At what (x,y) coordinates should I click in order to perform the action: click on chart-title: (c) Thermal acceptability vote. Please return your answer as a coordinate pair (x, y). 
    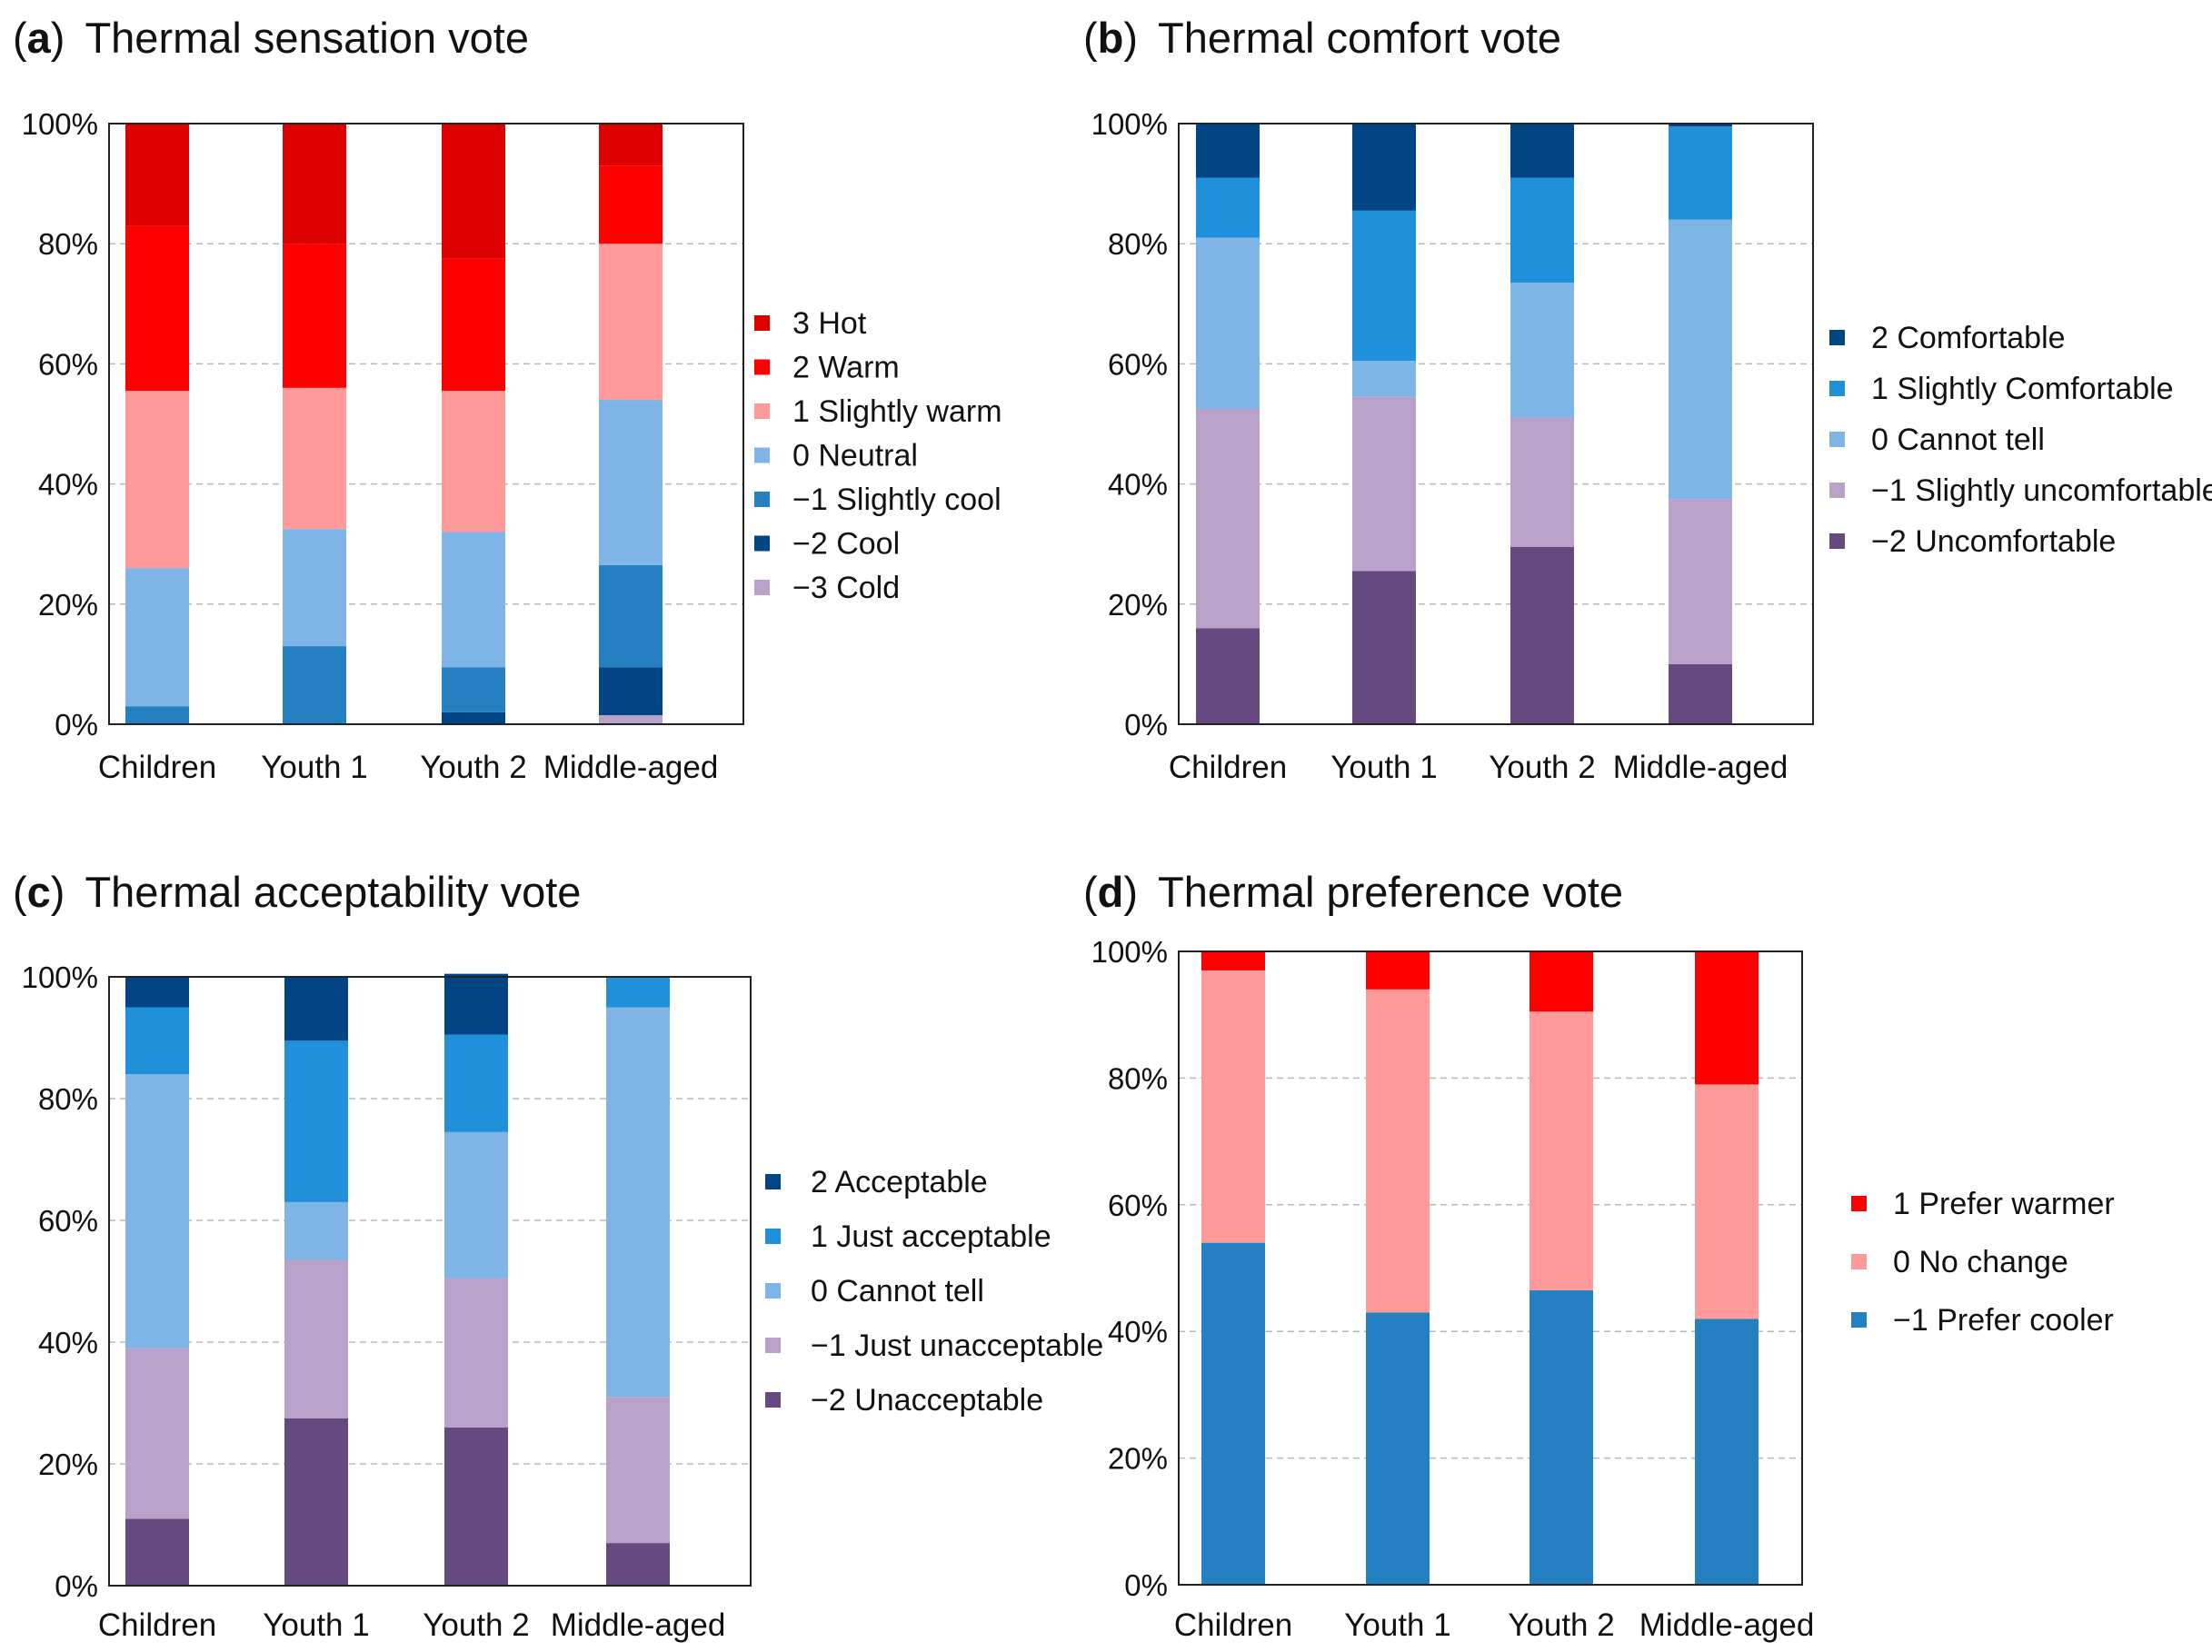
    Looking at the image, I should click on (297, 892).